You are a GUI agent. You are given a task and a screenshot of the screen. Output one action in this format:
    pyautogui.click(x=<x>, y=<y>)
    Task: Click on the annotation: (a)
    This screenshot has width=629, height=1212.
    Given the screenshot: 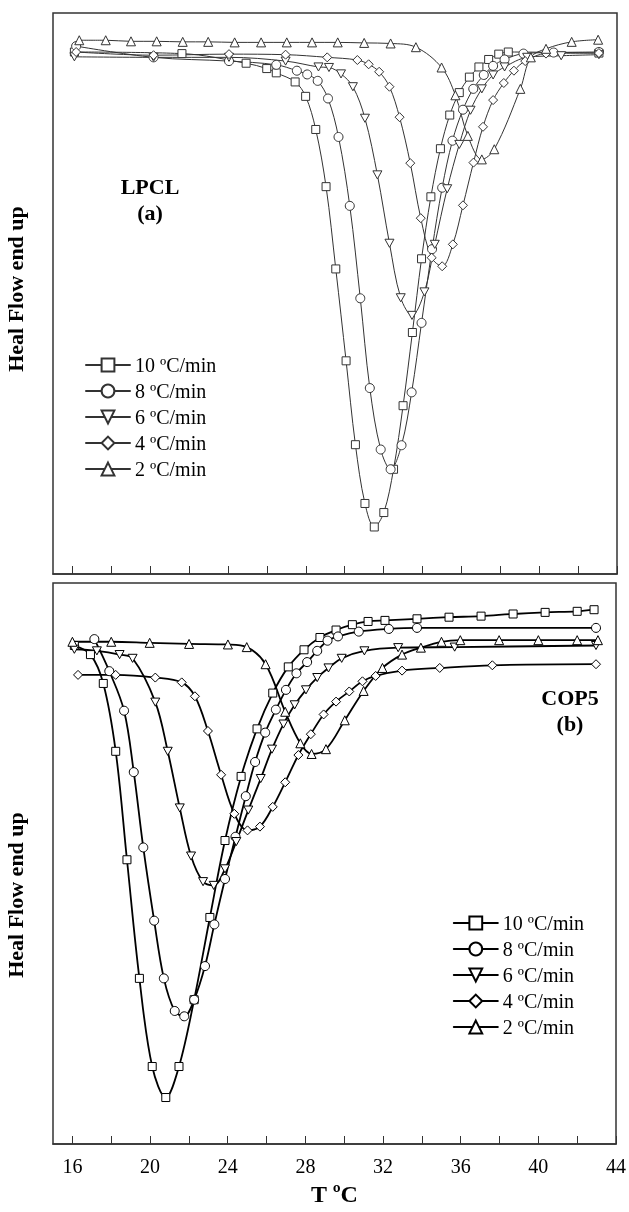 What is the action you would take?
    pyautogui.click(x=150, y=212)
    